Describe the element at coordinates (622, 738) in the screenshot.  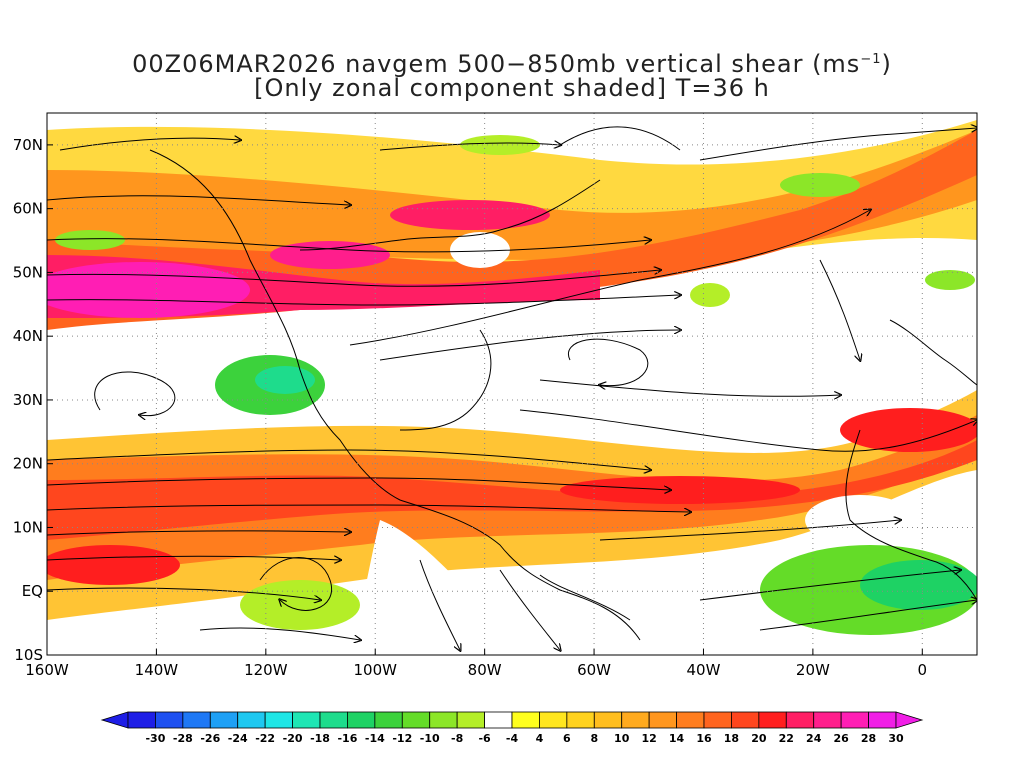
I see `colorbar-label-17: 10` at that location.